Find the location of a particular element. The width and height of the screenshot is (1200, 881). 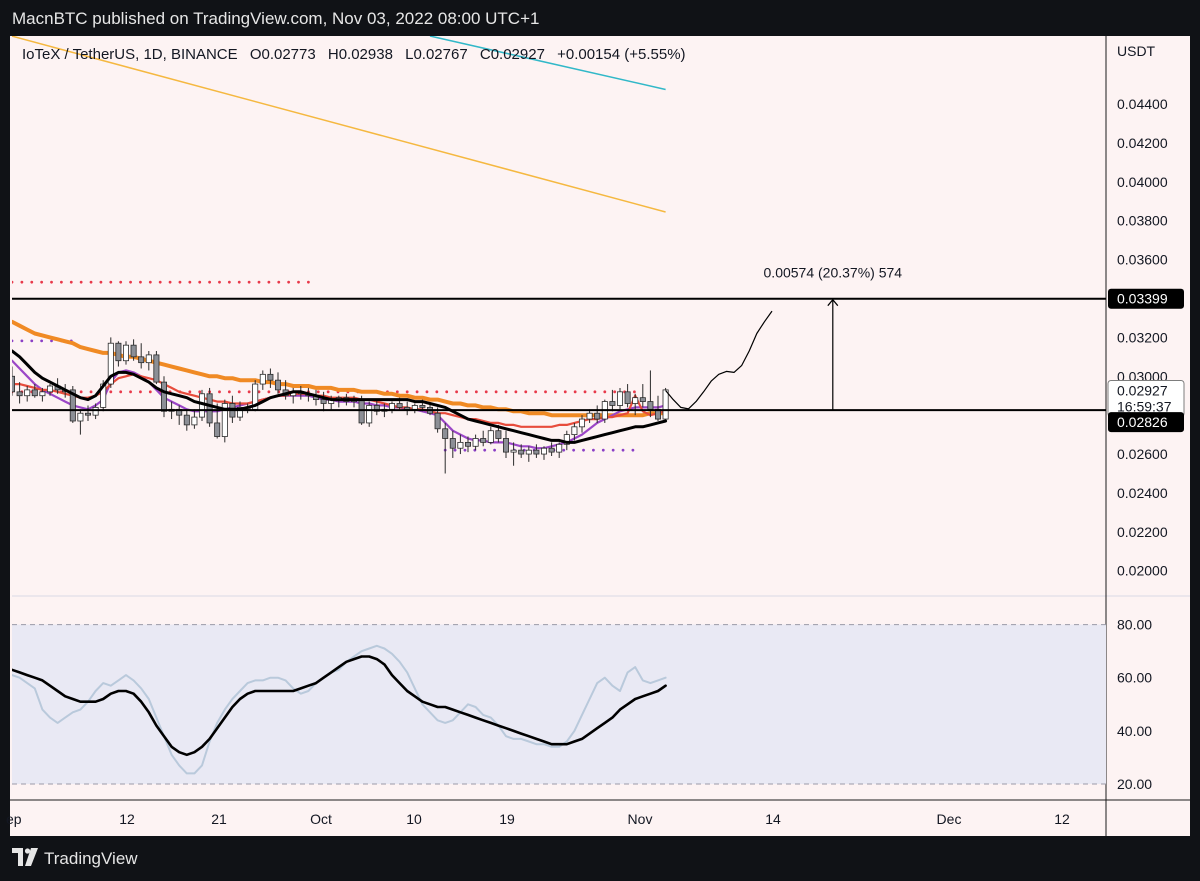

price-axis-unit: USDT is located at coordinates (1136, 51).